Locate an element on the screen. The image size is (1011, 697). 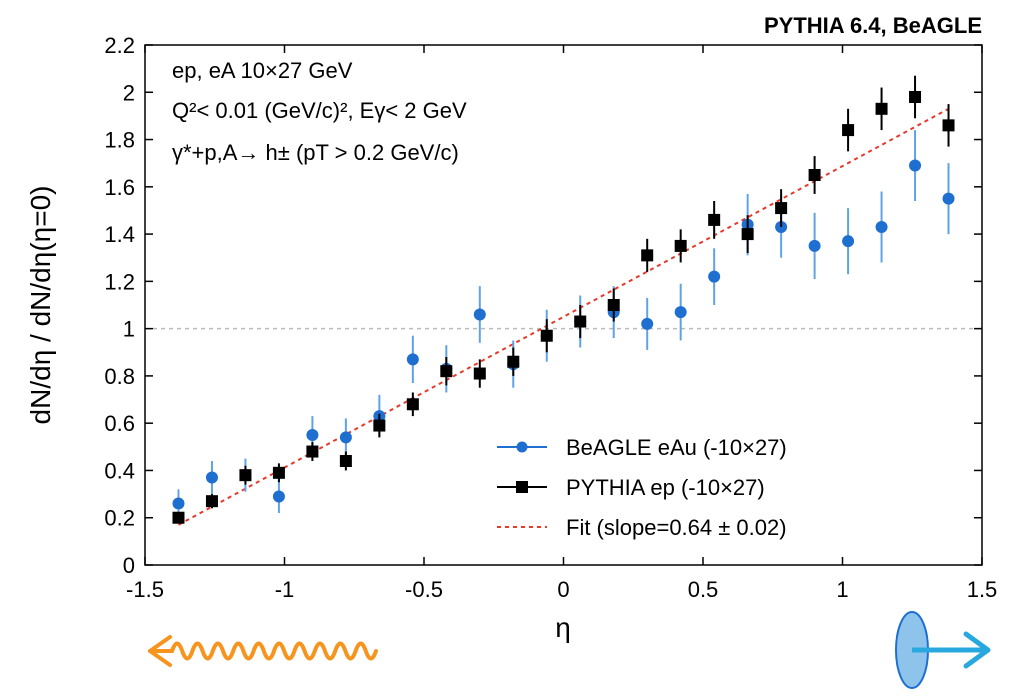
x-axis-label: η is located at coordinates (563, 627).